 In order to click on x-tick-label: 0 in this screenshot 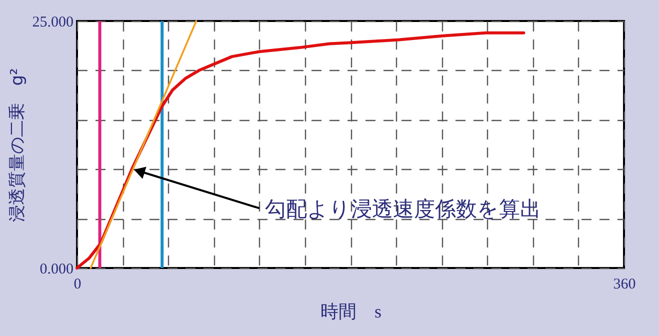, I will do `click(78, 284)`.